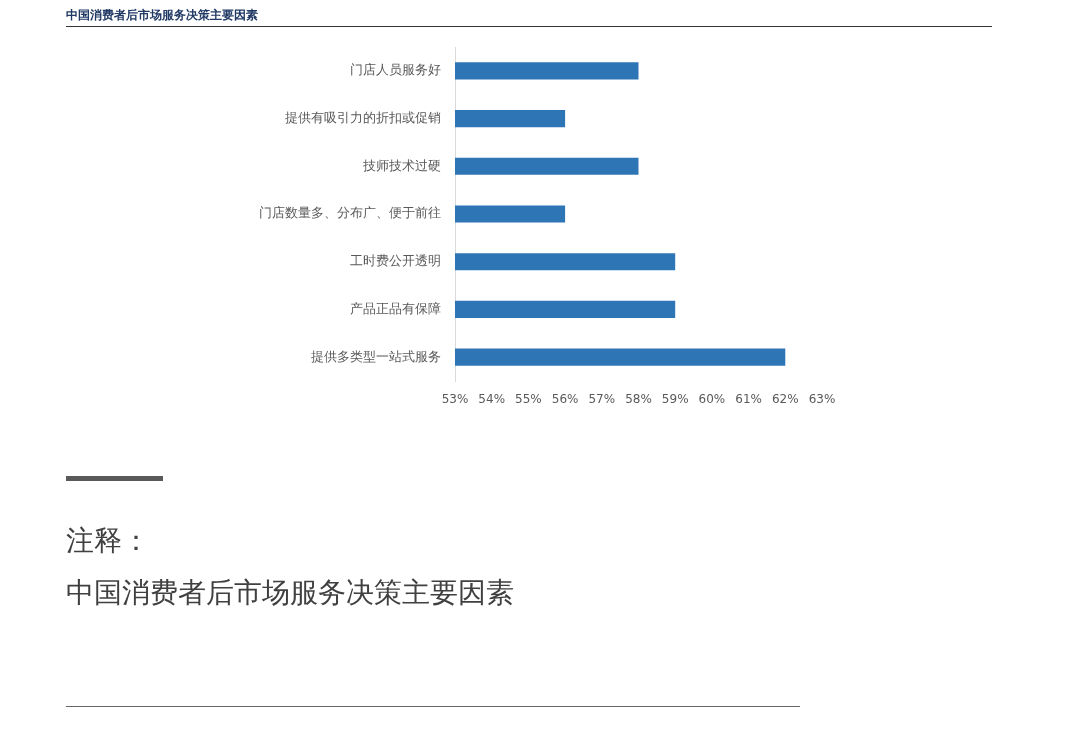 The width and height of the screenshot is (1080, 749). What do you see at coordinates (712, 399) in the screenshot?
I see `x-tick-label: 60%` at bounding box center [712, 399].